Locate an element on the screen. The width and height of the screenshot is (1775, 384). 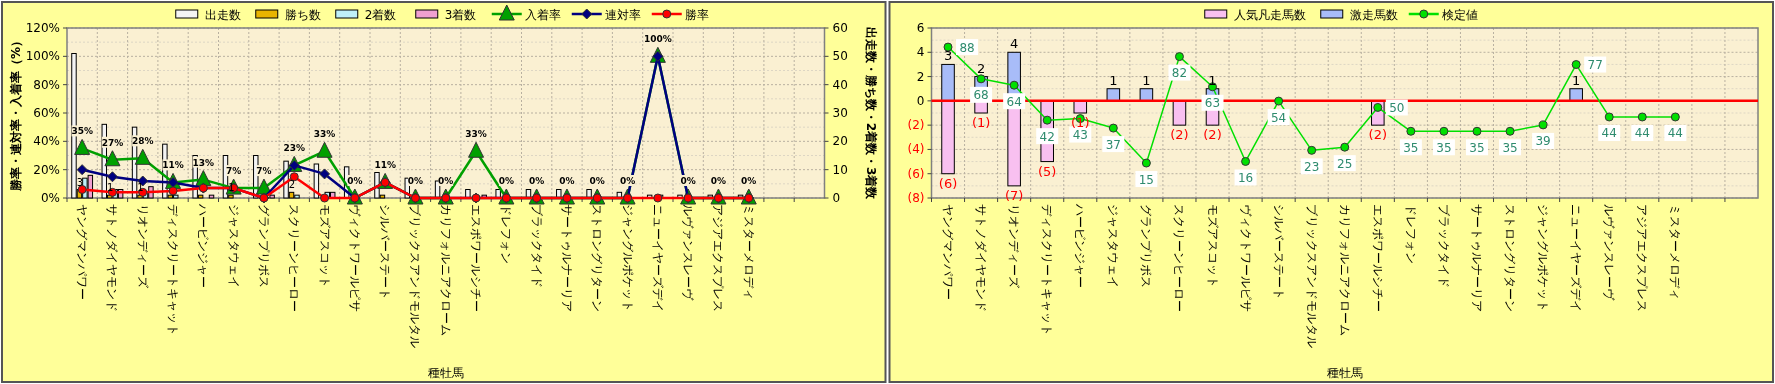
y-tick-label: 0% is located at coordinates (50, 198).